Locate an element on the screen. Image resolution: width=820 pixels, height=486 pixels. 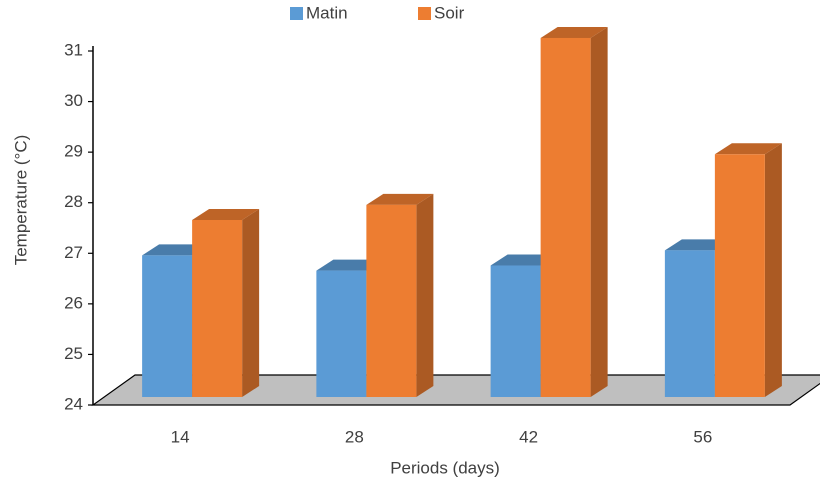
y-tick-label: 31 is located at coordinates (73, 49).